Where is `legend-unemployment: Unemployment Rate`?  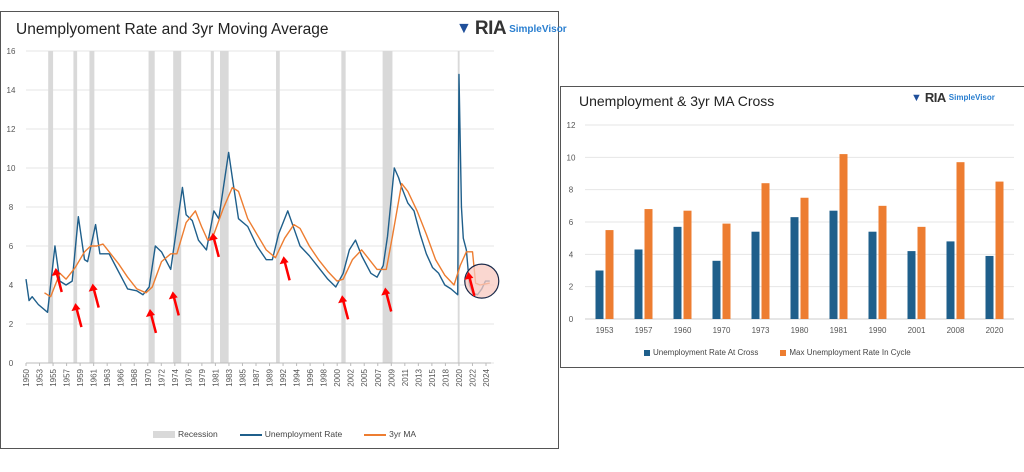 legend-unemployment: Unemployment Rate is located at coordinates (290, 434).